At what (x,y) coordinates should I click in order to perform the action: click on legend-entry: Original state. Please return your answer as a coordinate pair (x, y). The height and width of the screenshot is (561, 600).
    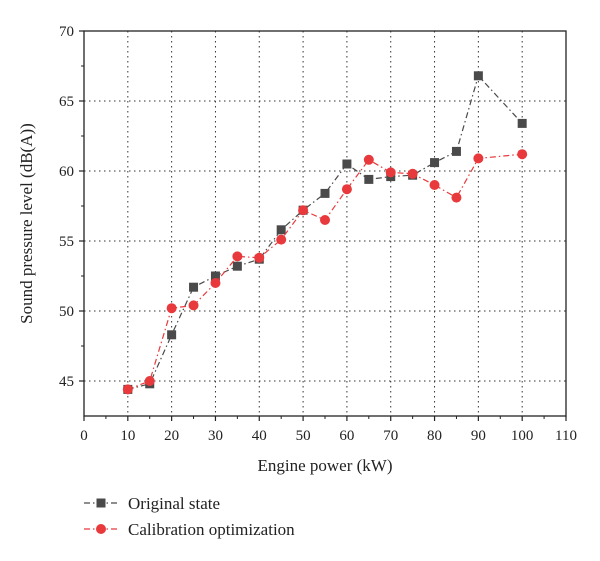
    Looking at the image, I should click on (152, 503).